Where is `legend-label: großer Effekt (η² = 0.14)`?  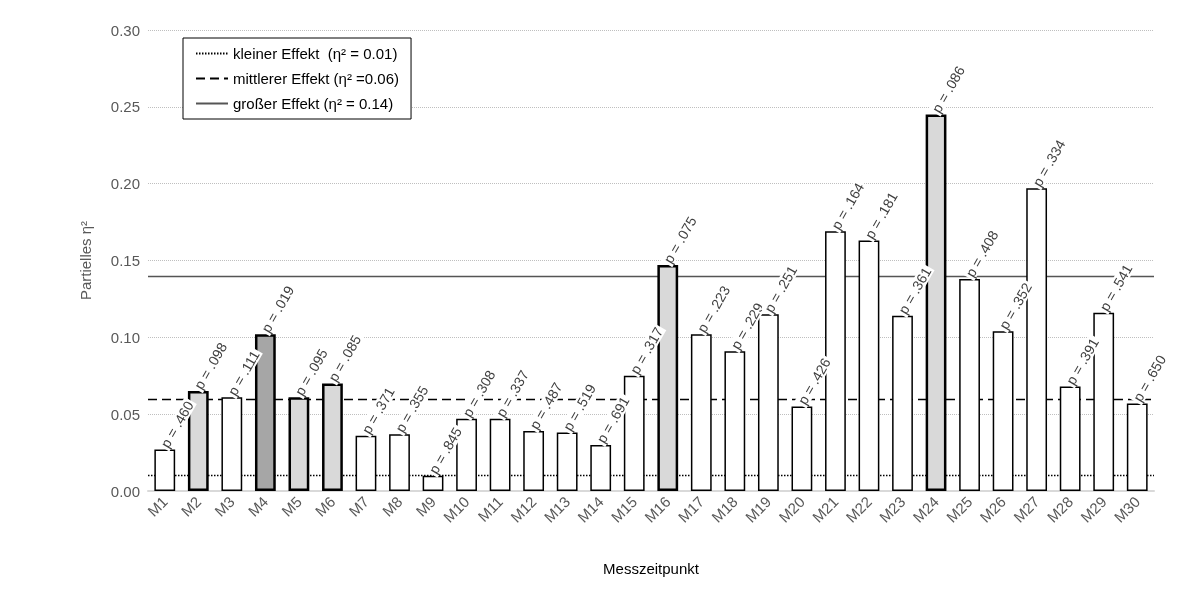
legend-label: großer Effekt (η² = 0.14) is located at coordinates (313, 103).